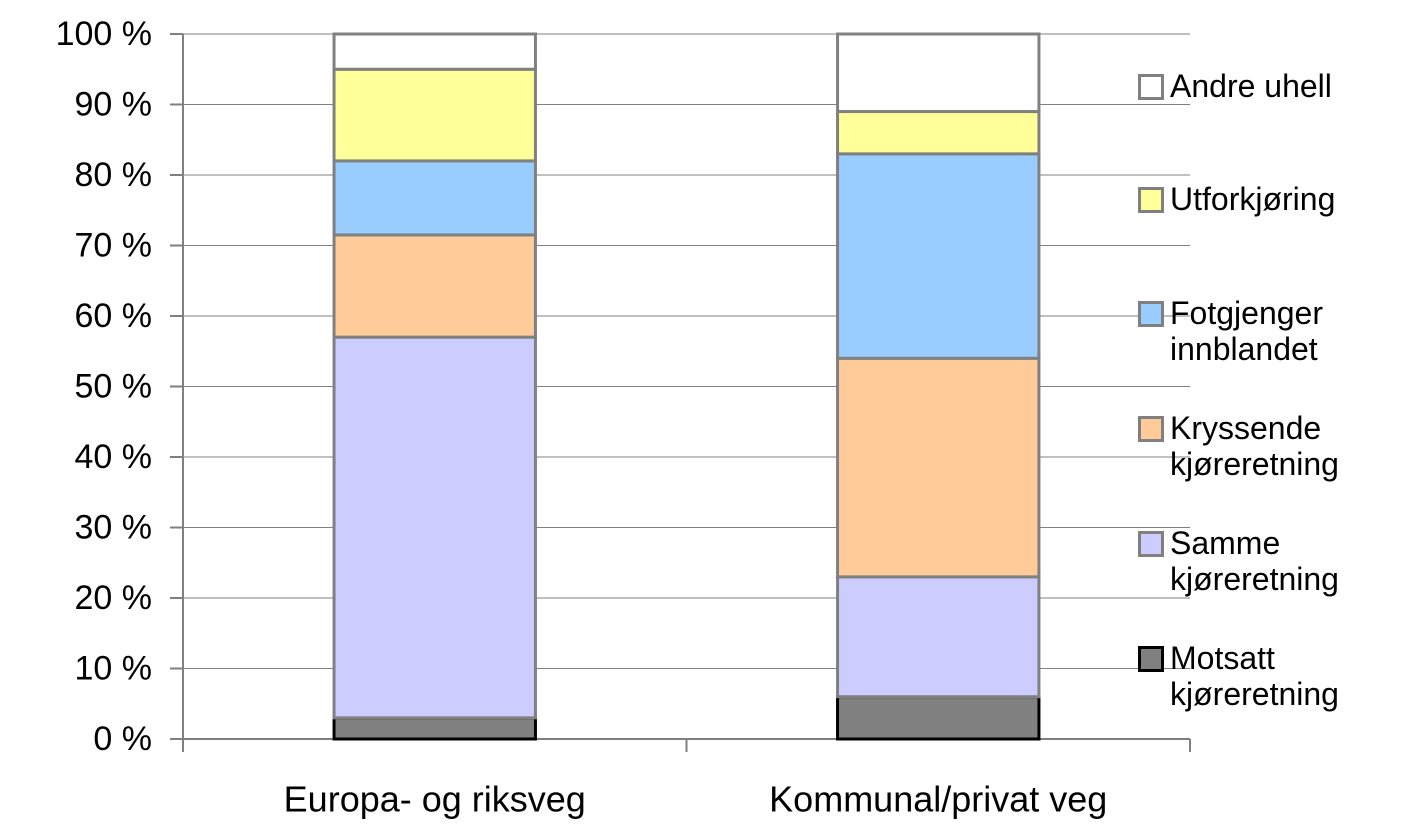 The width and height of the screenshot is (1406, 832). Describe the element at coordinates (114, 104) in the screenshot. I see `y-tick-label: 90 %` at that location.